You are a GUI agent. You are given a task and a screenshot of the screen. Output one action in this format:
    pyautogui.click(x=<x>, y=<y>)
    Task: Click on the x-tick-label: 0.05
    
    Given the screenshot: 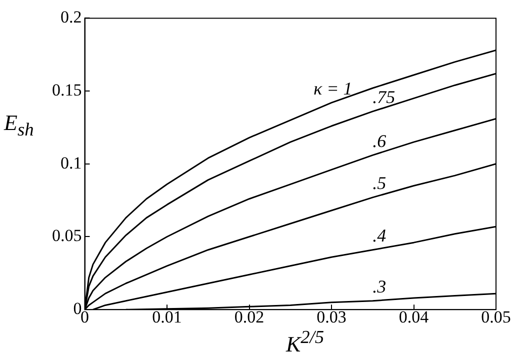 What is the action you would take?
    pyautogui.click(x=496, y=316)
    